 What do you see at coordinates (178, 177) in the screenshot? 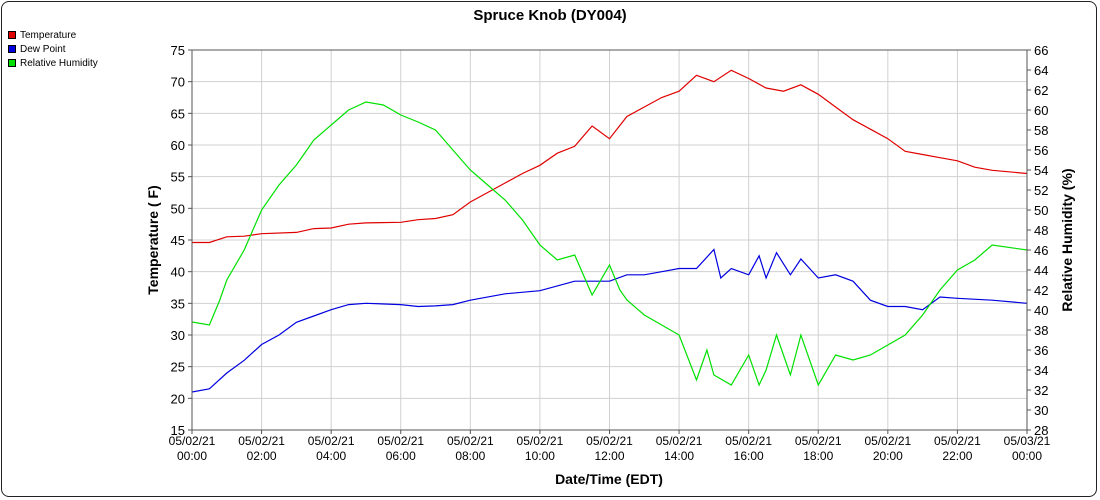
I see `y-left-tick-label: 55` at bounding box center [178, 177].